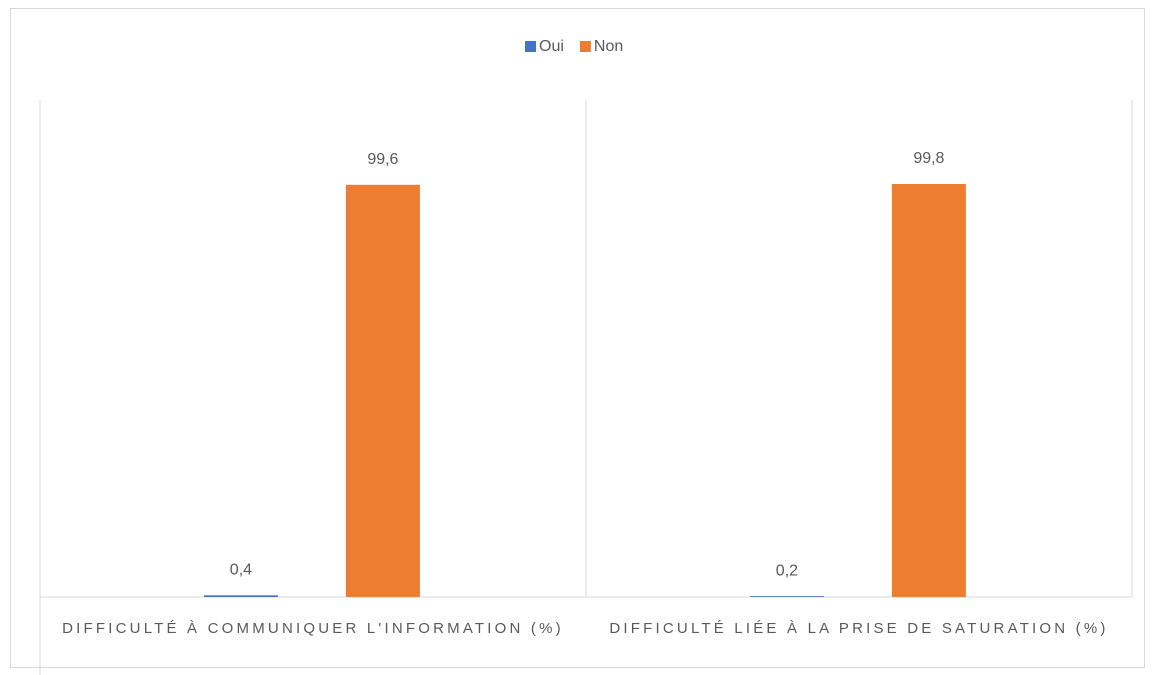  What do you see at coordinates (551, 46) in the screenshot?
I see `legend-label: Oui` at bounding box center [551, 46].